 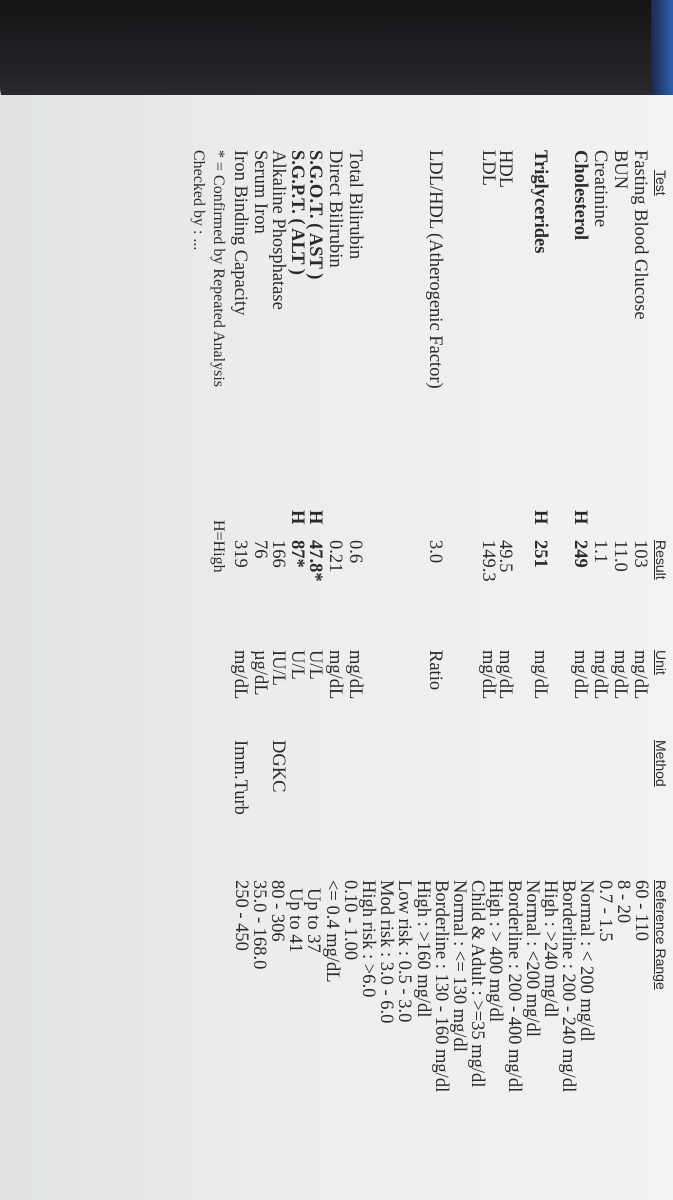 I want to click on test-name: Iron Binding Capacity, so click(x=240, y=233).